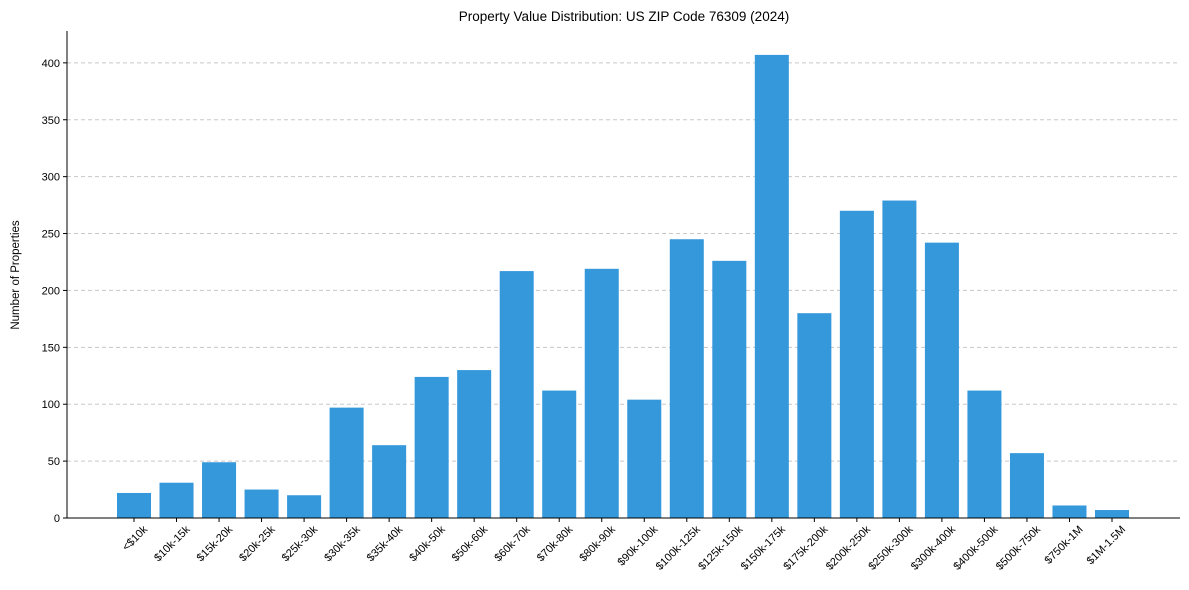 The height and width of the screenshot is (590, 1189). Describe the element at coordinates (805, 547) in the screenshot. I see `x-tick-label: $175k-200k` at that location.